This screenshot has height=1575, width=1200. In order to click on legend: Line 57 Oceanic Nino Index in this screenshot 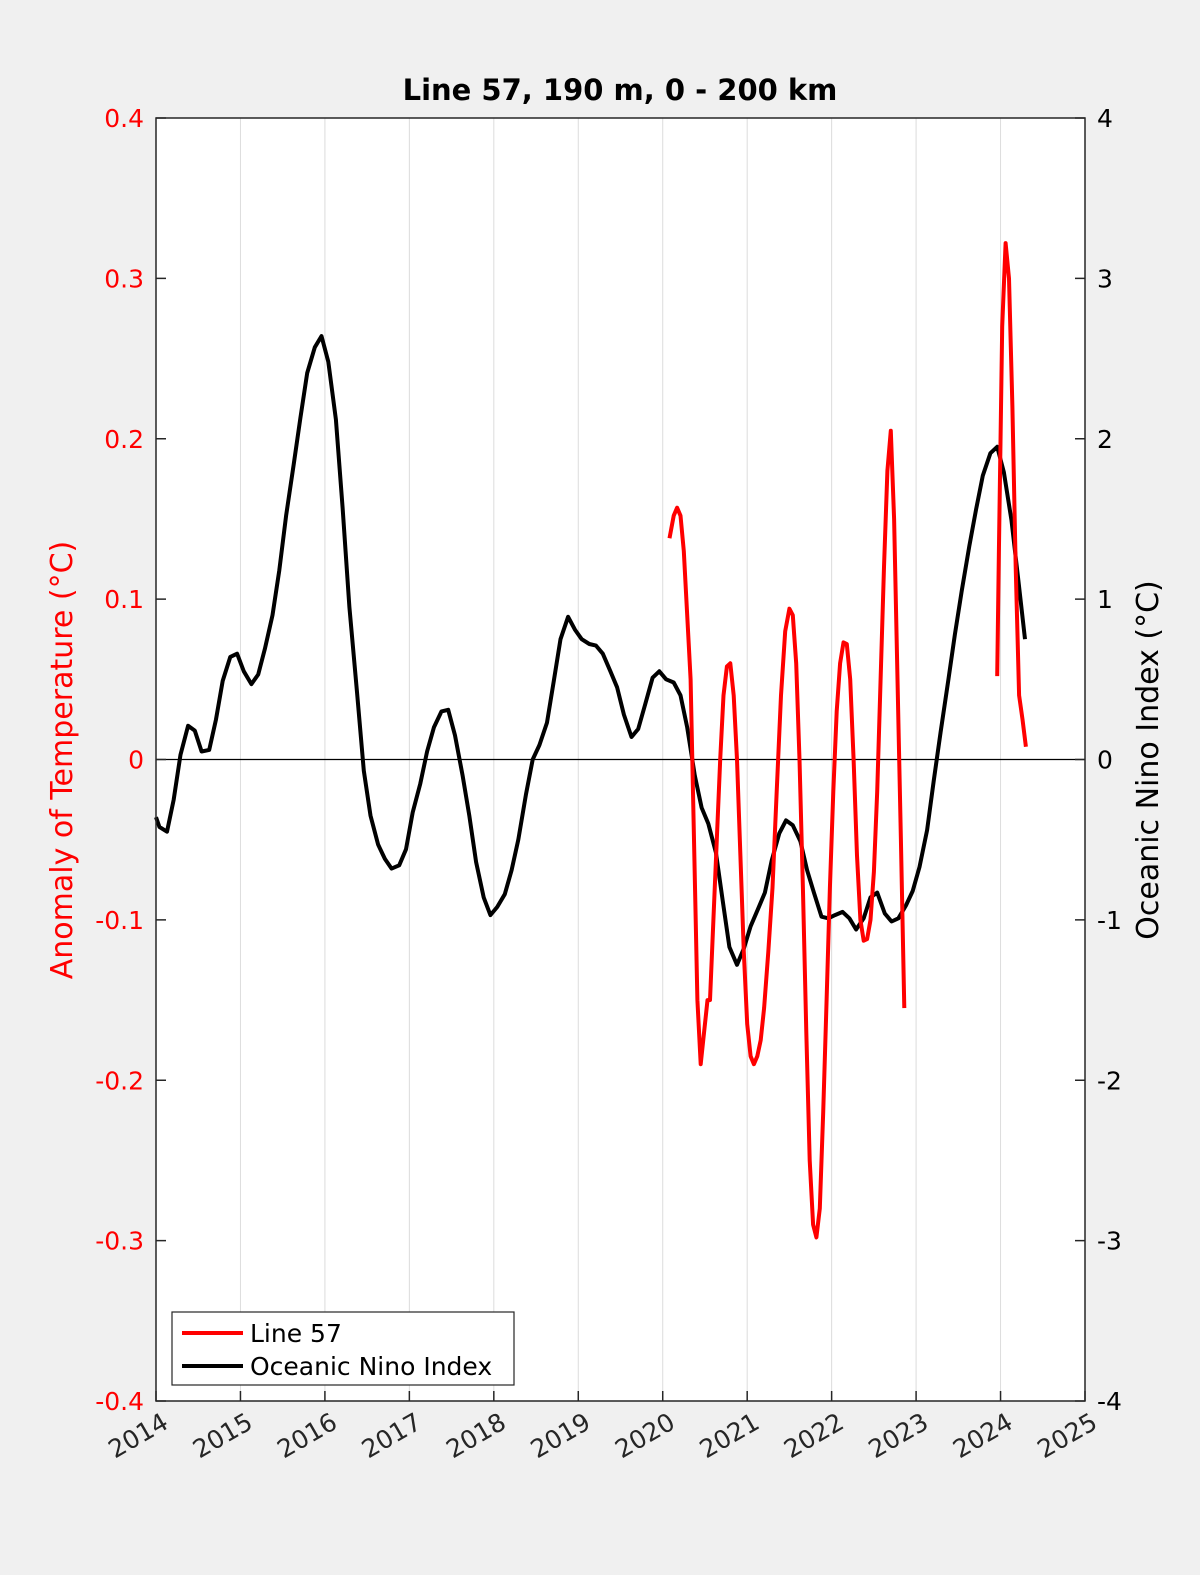, I will do `click(343, 1348)`.